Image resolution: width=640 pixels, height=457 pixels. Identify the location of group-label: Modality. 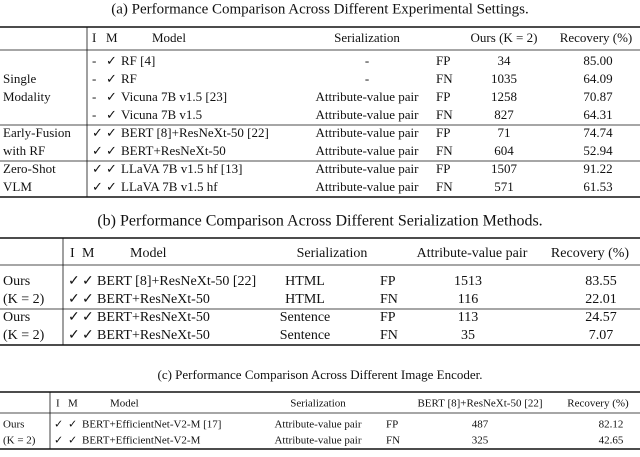
(27, 96).